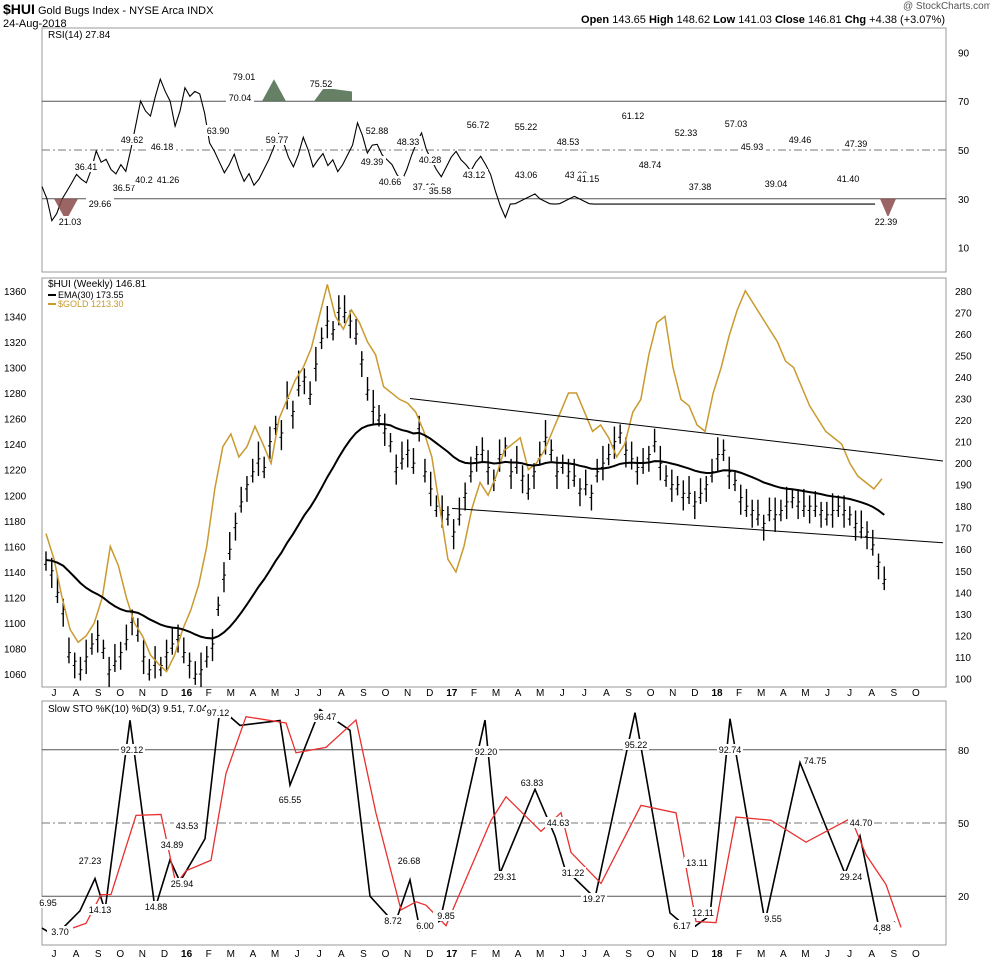  I want to click on low-value: 141.03, so click(755, 20).